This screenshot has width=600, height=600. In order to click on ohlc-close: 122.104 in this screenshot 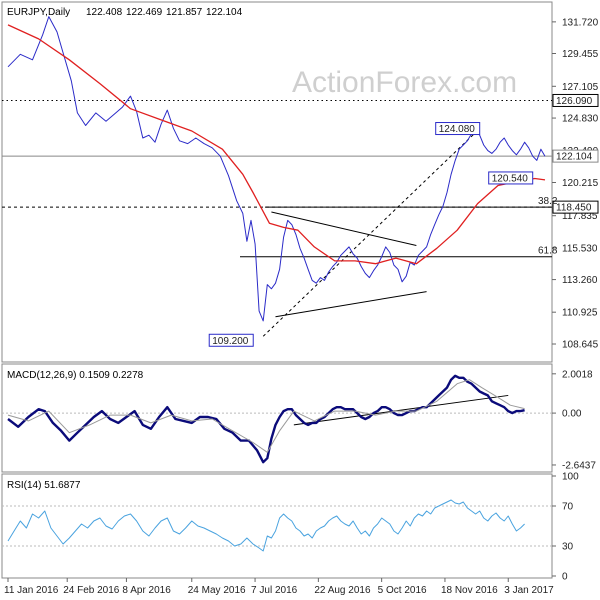, I will do `click(224, 12)`.